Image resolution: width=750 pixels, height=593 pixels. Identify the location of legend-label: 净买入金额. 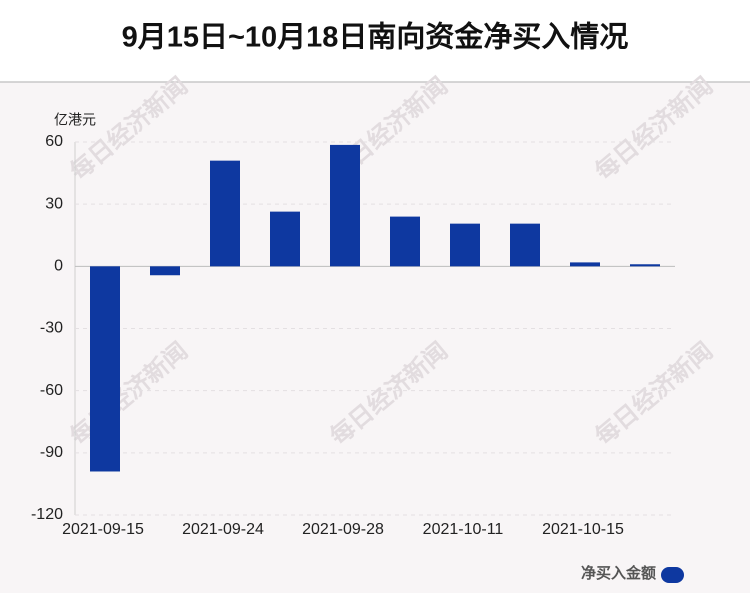
(618, 573).